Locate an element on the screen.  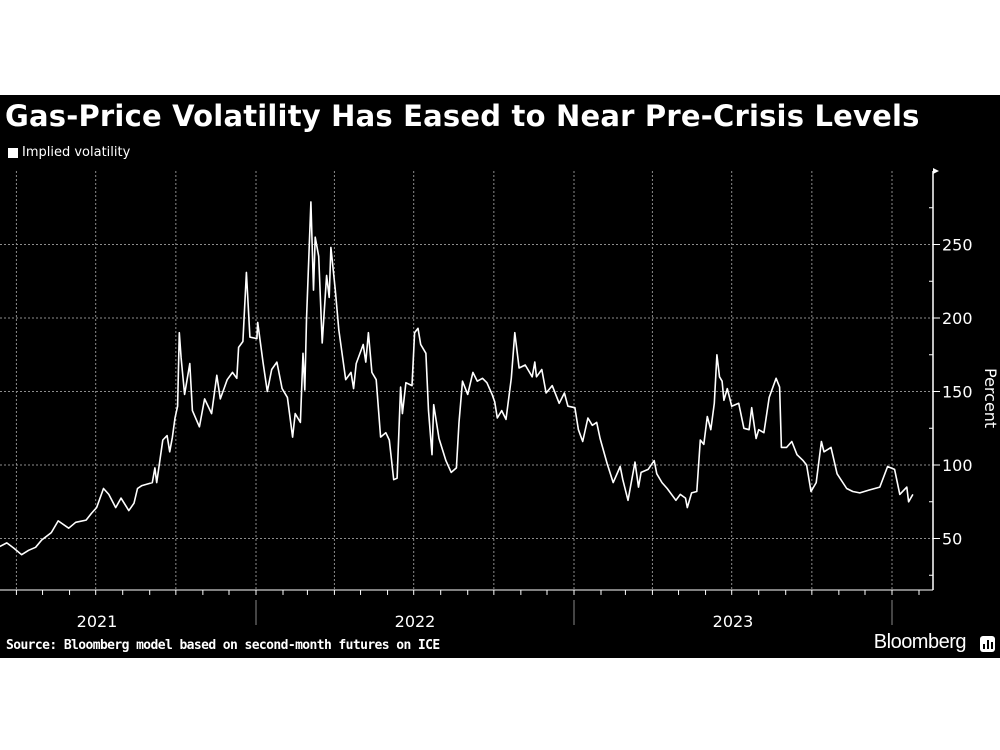
bloomberg-chart-icon is located at coordinates (987, 644).